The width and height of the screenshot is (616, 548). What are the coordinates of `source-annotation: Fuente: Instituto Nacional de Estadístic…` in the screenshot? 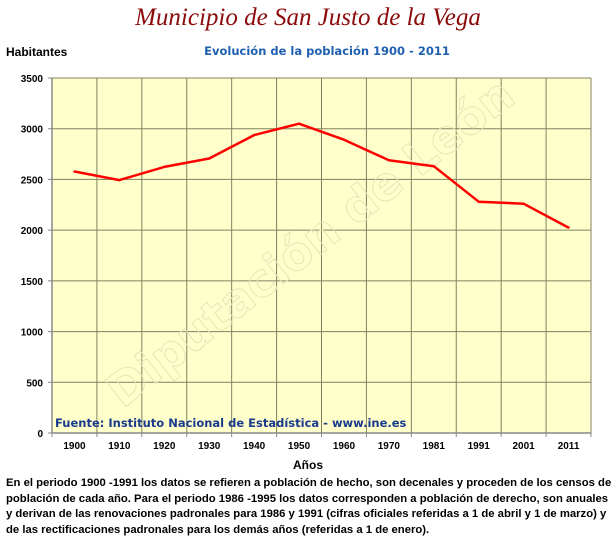 It's located at (231, 423).